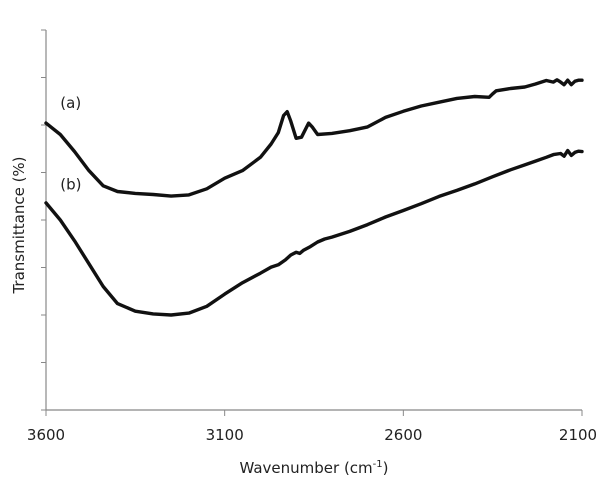 This screenshot has width=604, height=482. I want to click on curve-label-b: (b), so click(70, 185).